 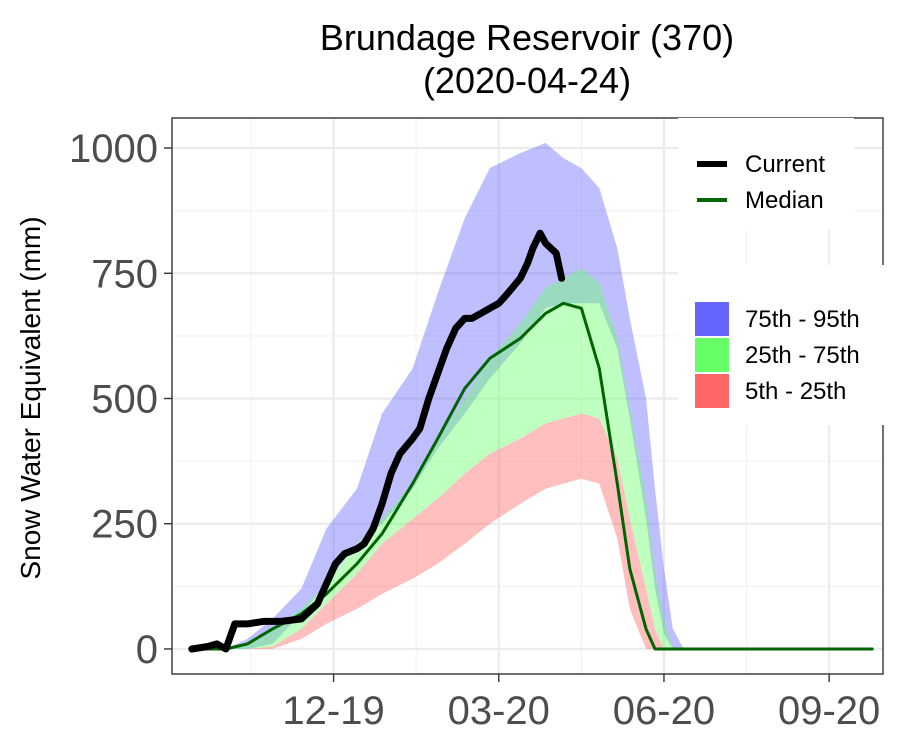 What do you see at coordinates (333, 711) in the screenshot?
I see `x-tick-label: 12-19` at bounding box center [333, 711].